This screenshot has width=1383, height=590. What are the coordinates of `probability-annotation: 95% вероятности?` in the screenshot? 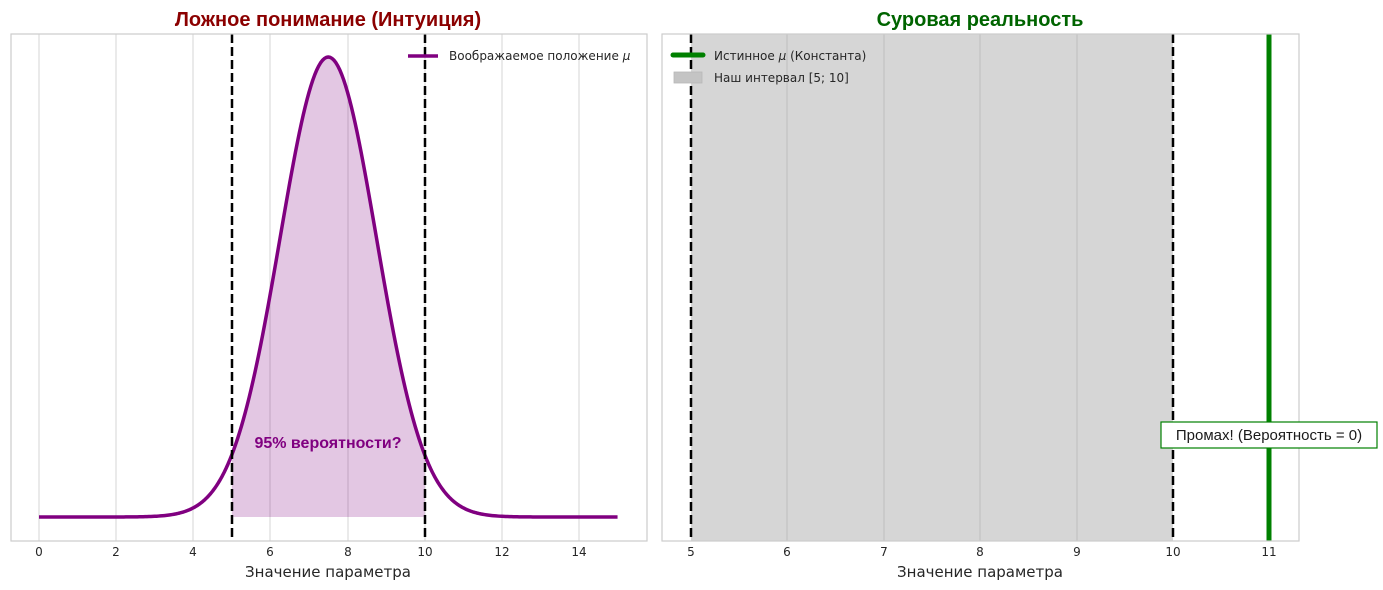 It's located at (327, 443).